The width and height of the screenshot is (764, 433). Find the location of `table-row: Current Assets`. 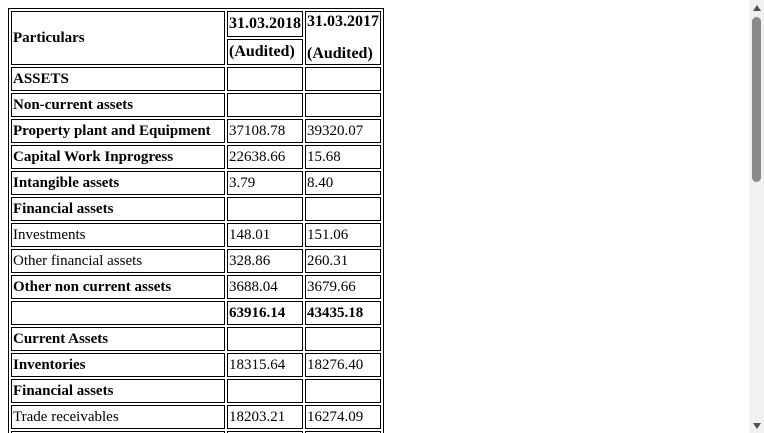

table-row: Current Assets is located at coordinates (196, 339).